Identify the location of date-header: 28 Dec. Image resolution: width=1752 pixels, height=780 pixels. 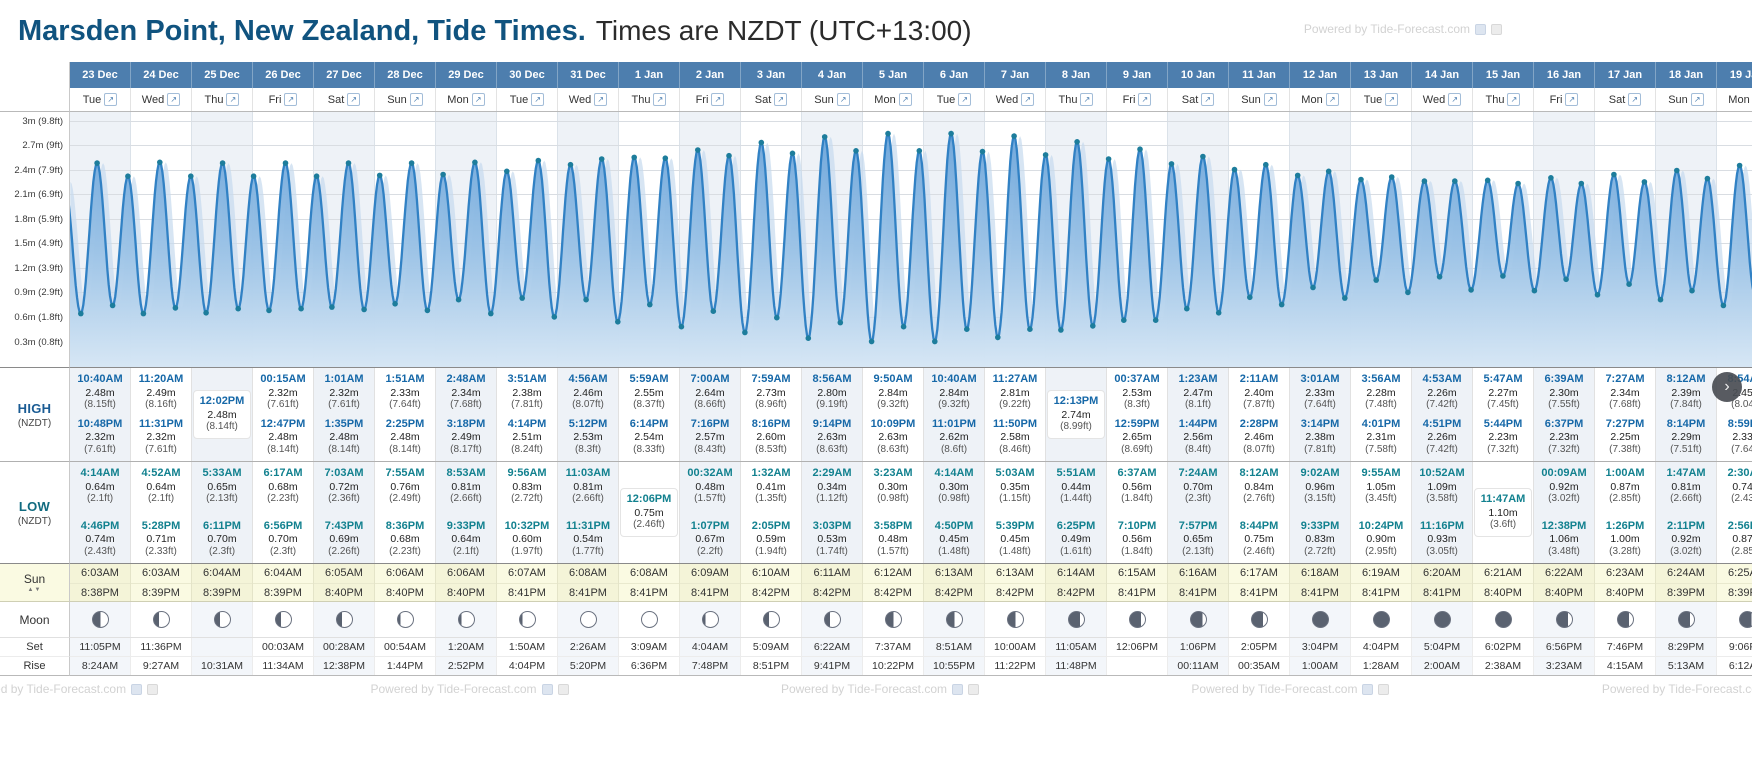
(405, 75).